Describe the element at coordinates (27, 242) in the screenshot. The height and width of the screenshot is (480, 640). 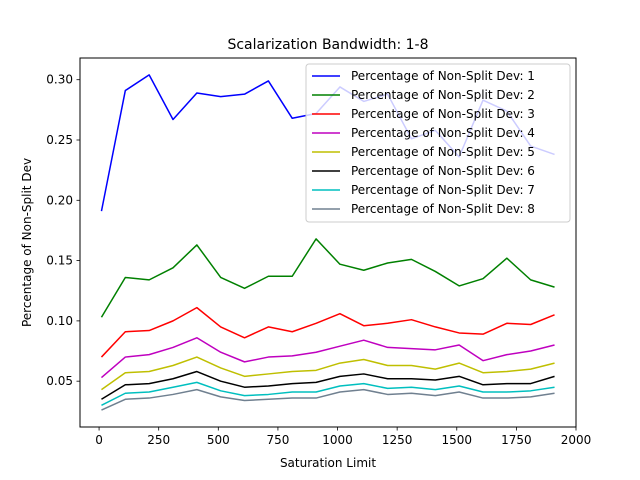
I see `y-axis-label: Percentage of Non-Split Dev` at that location.